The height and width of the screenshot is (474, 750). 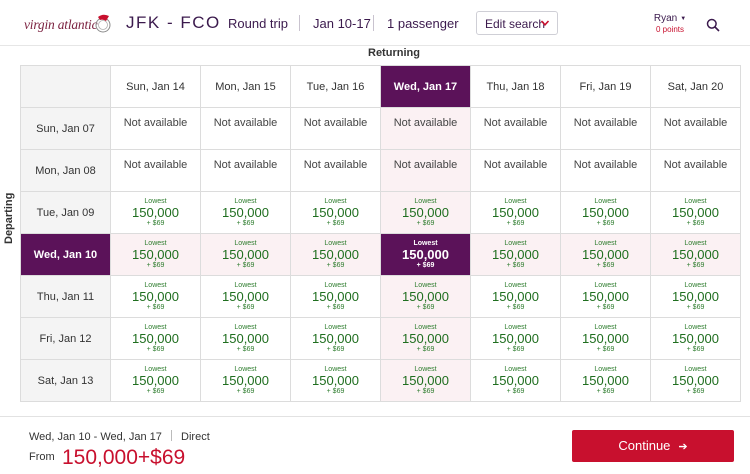 I want to click on search-icon, so click(x=713, y=25).